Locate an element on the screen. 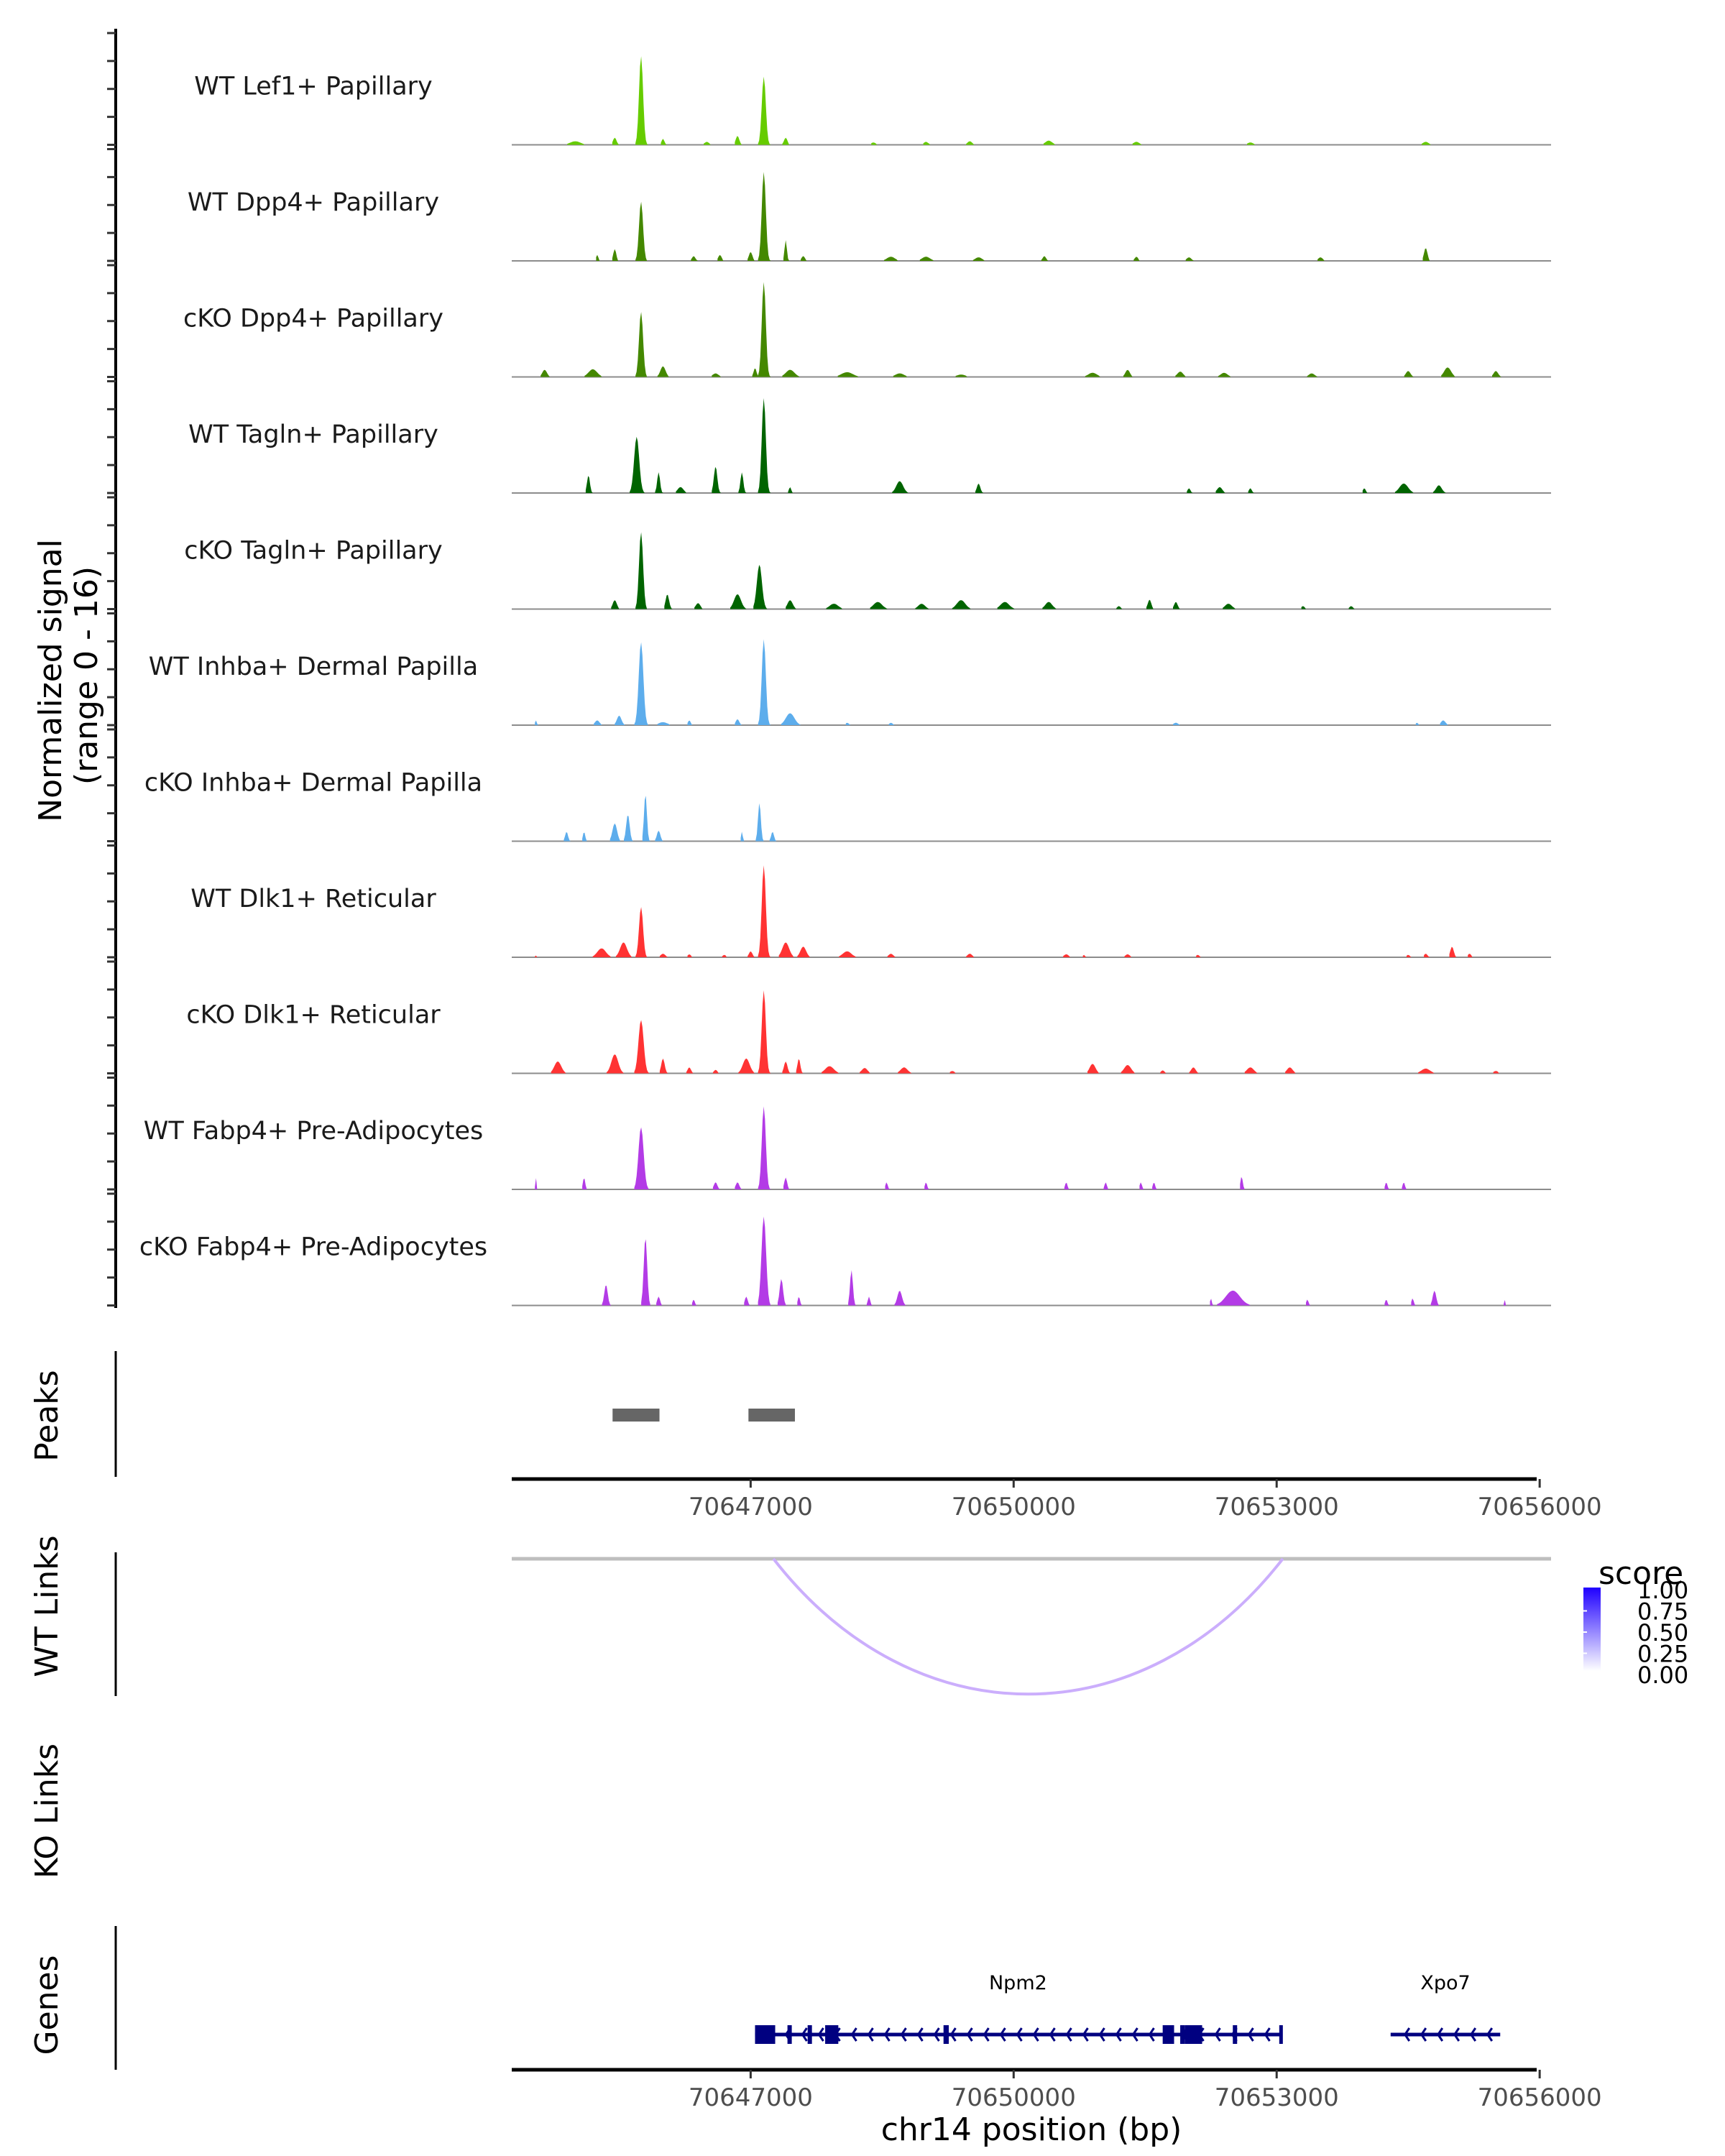  legend-tick-label: 1.00 is located at coordinates (1662, 1591).